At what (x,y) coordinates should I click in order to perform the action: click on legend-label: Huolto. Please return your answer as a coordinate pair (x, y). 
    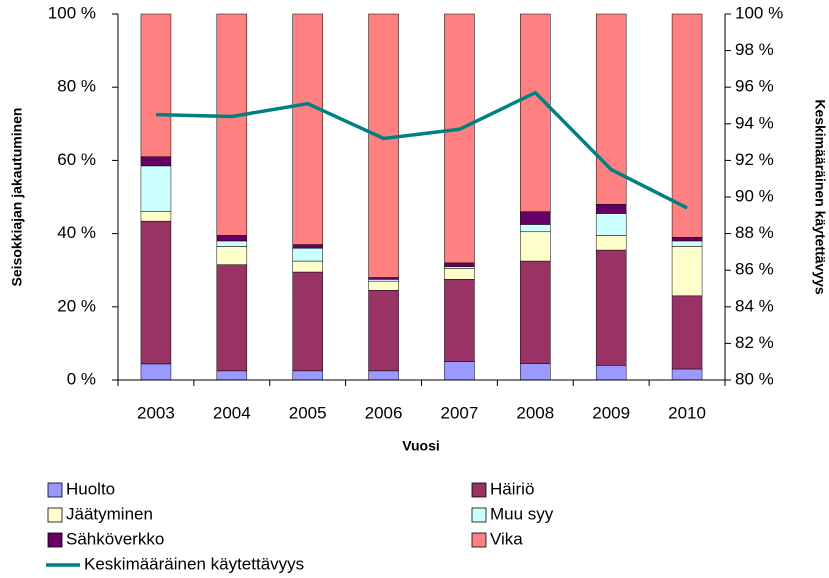
    Looking at the image, I should click on (90, 488).